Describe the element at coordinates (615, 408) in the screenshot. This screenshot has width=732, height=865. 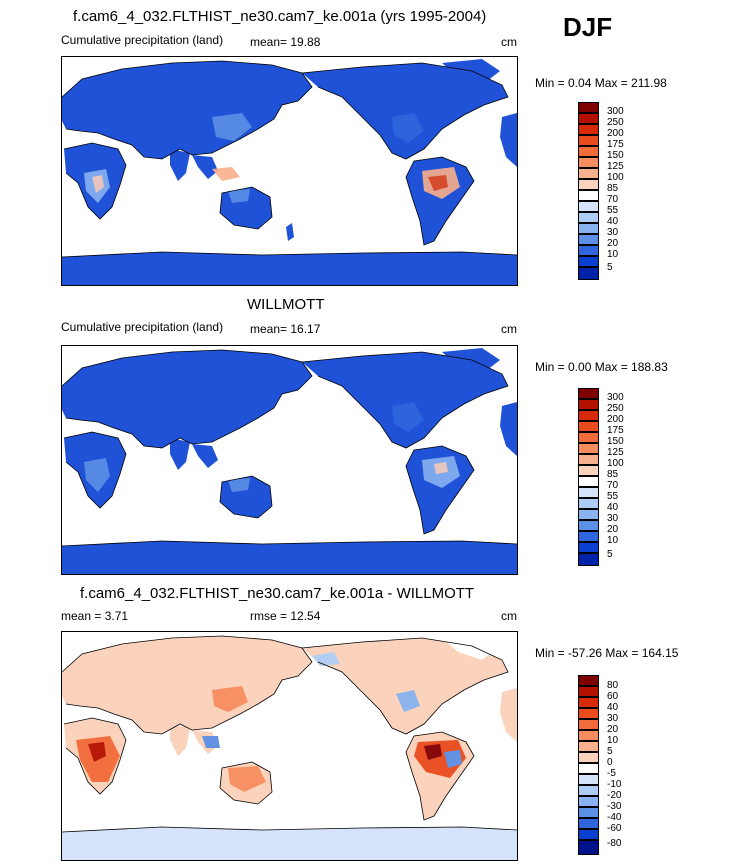
I see `panel-2-tick: 250` at that location.